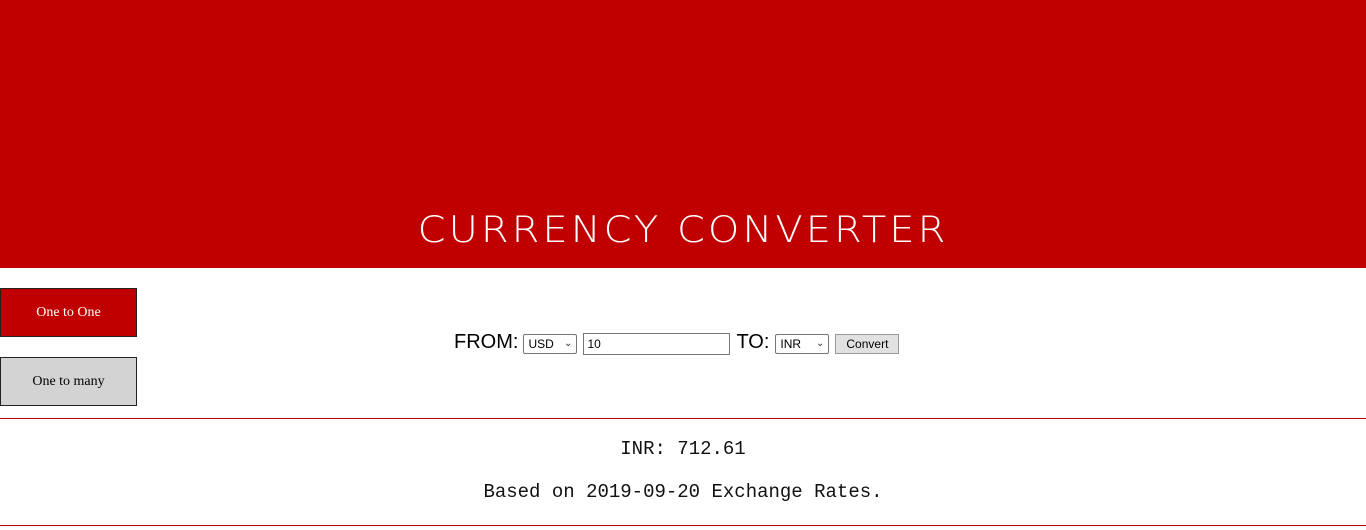  I want to click on divider-top, so click(683, 418).